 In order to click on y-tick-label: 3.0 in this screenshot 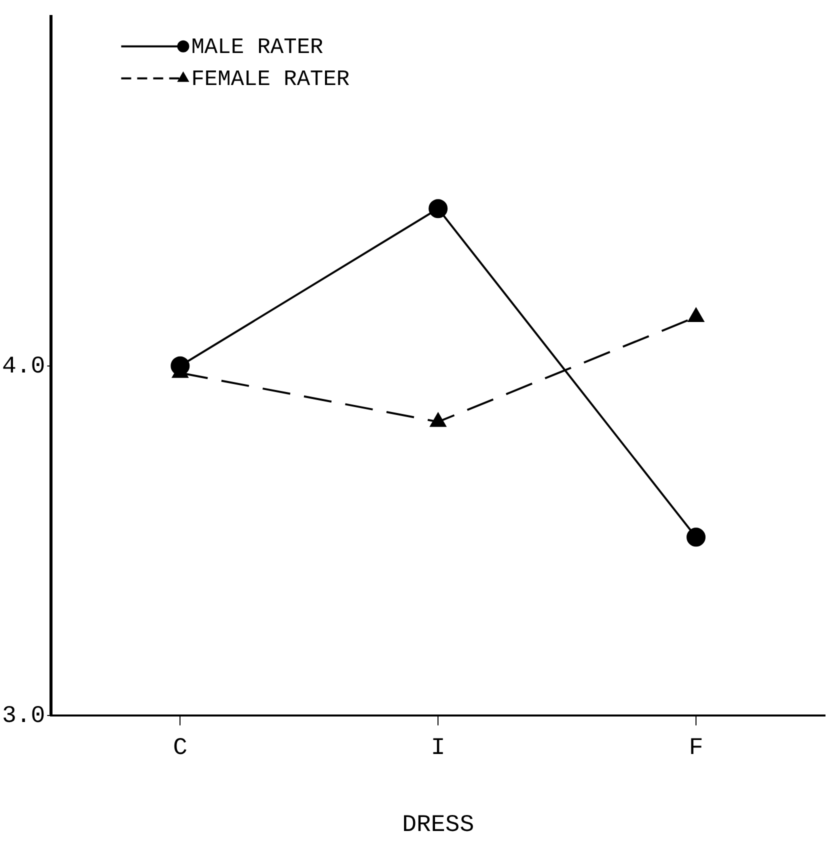, I will do `click(24, 716)`.